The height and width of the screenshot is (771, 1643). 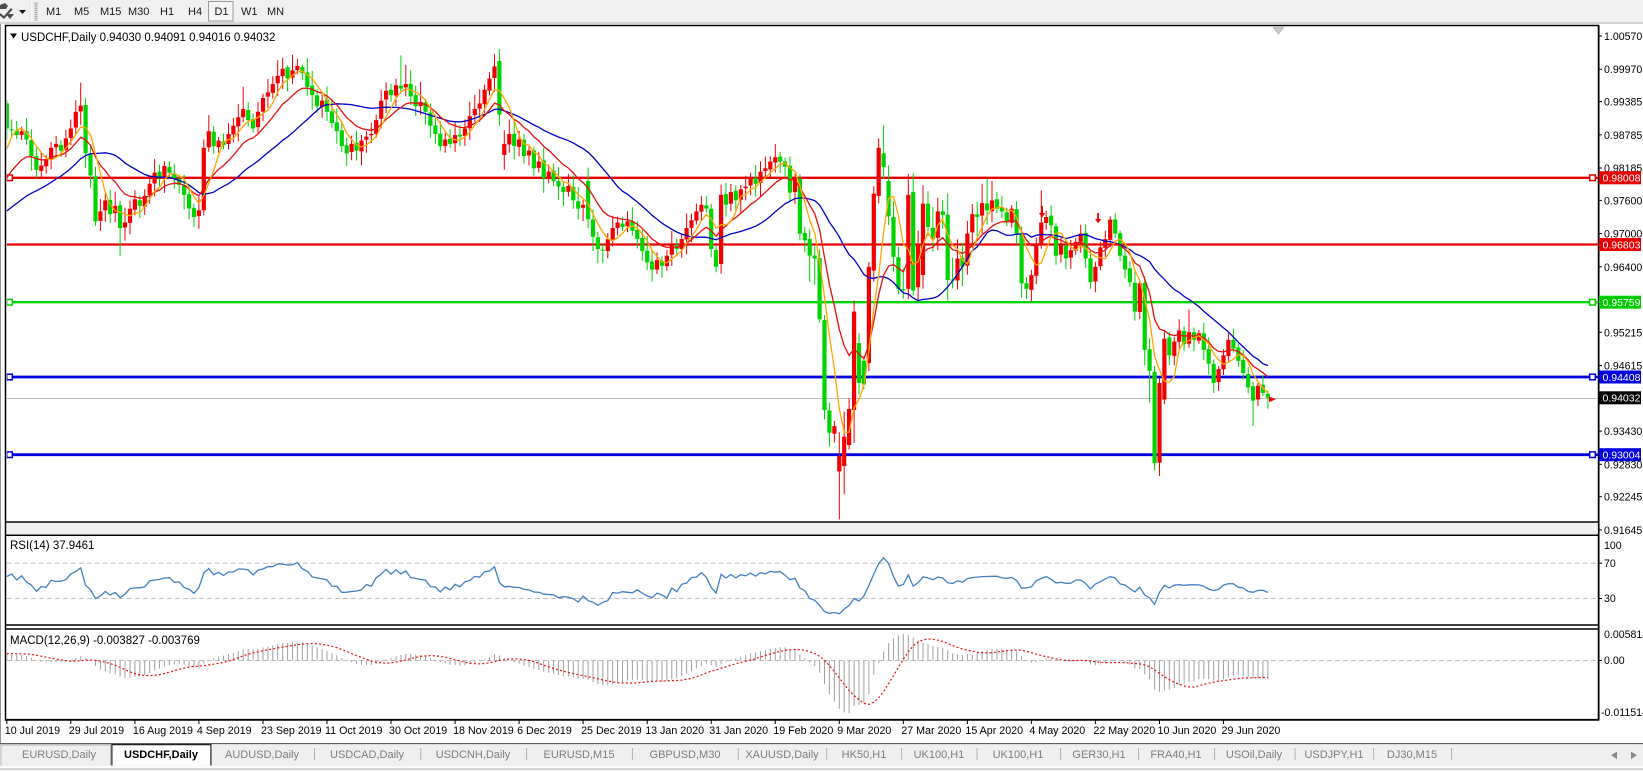 What do you see at coordinates (81, 12) in the screenshot?
I see `svg-text: M5` at bounding box center [81, 12].